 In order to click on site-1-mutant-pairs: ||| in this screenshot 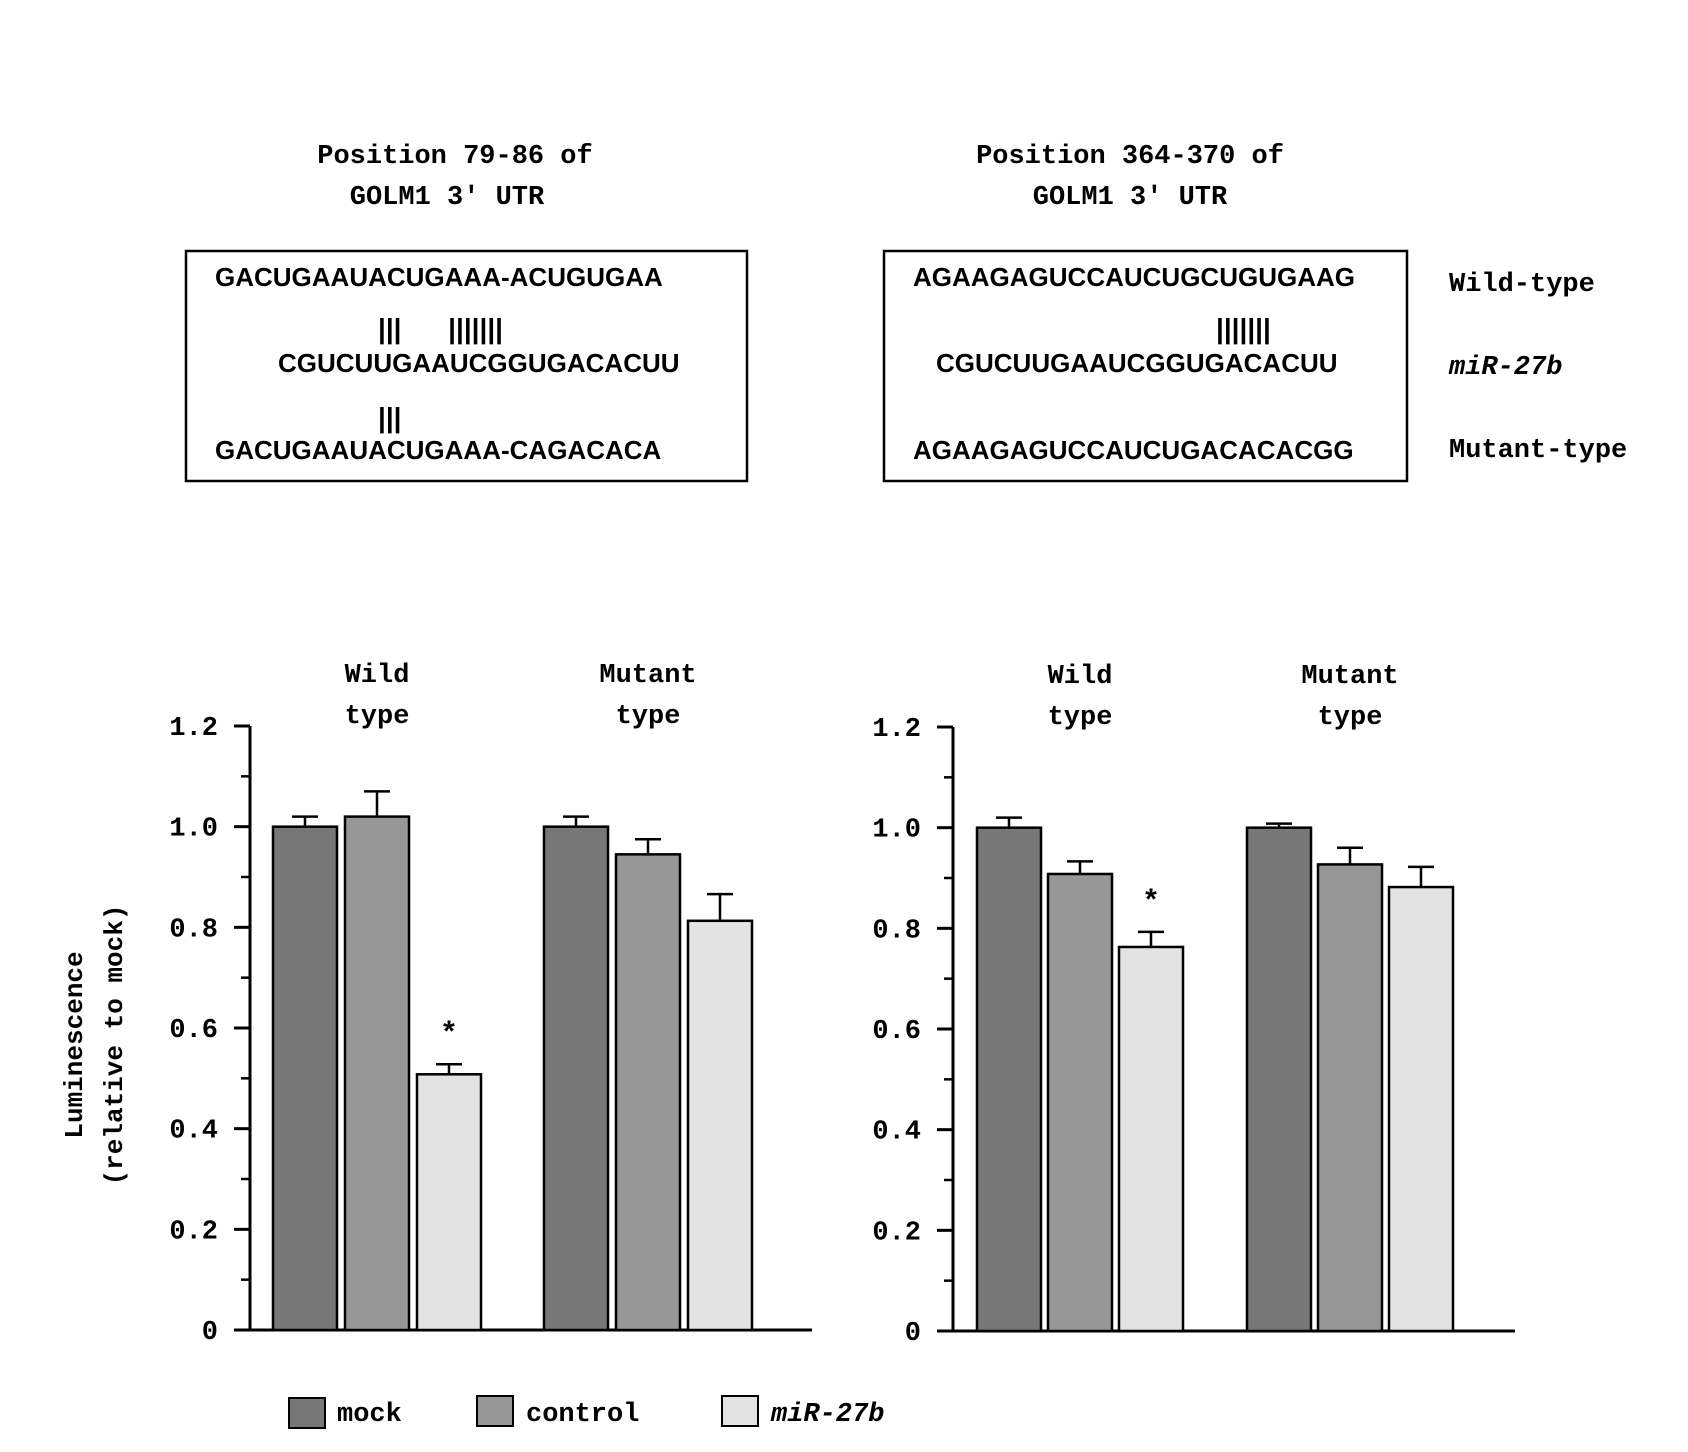, I will do `click(390, 417)`.